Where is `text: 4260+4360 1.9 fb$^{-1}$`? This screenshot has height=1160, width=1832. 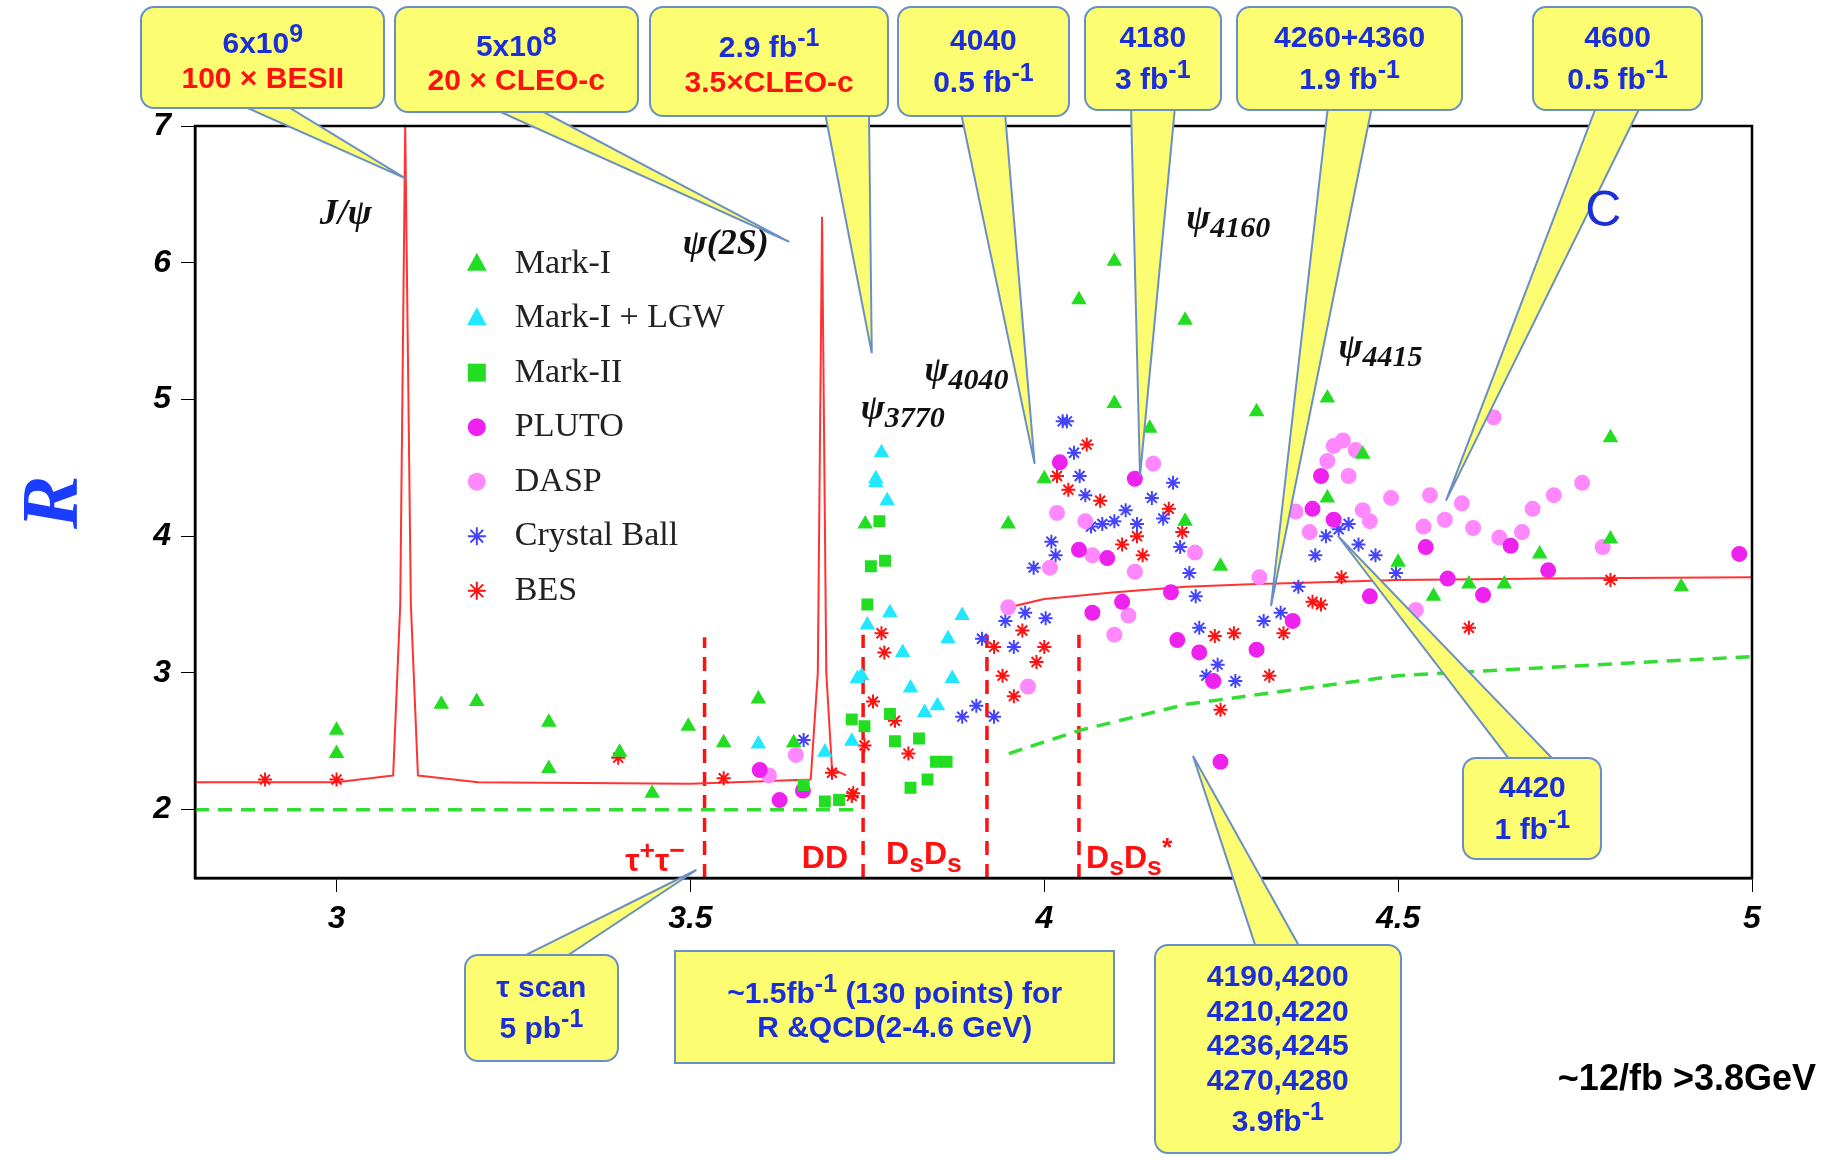 text: 4260+4360 1.9 fb$^{-1}$ is located at coordinates (1350, 58).